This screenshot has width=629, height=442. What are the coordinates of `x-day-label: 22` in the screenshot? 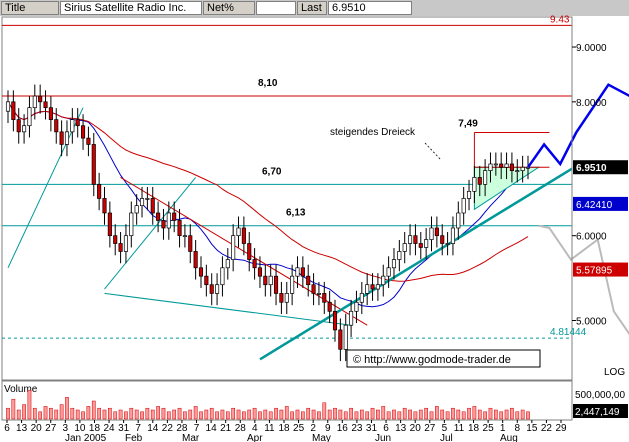 It's located at (168, 428).